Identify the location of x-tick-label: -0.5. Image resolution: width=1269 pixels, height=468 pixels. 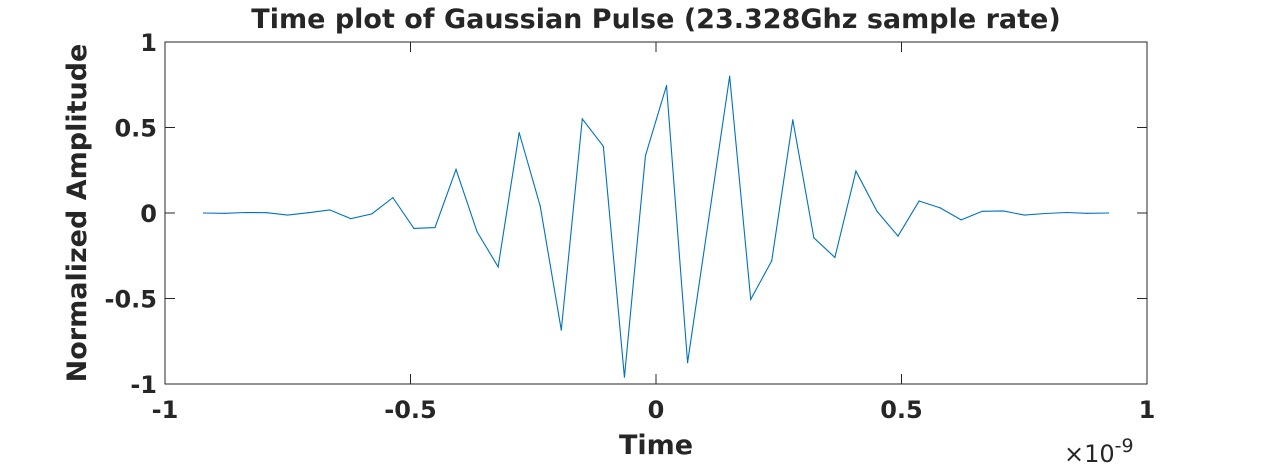
(410, 410).